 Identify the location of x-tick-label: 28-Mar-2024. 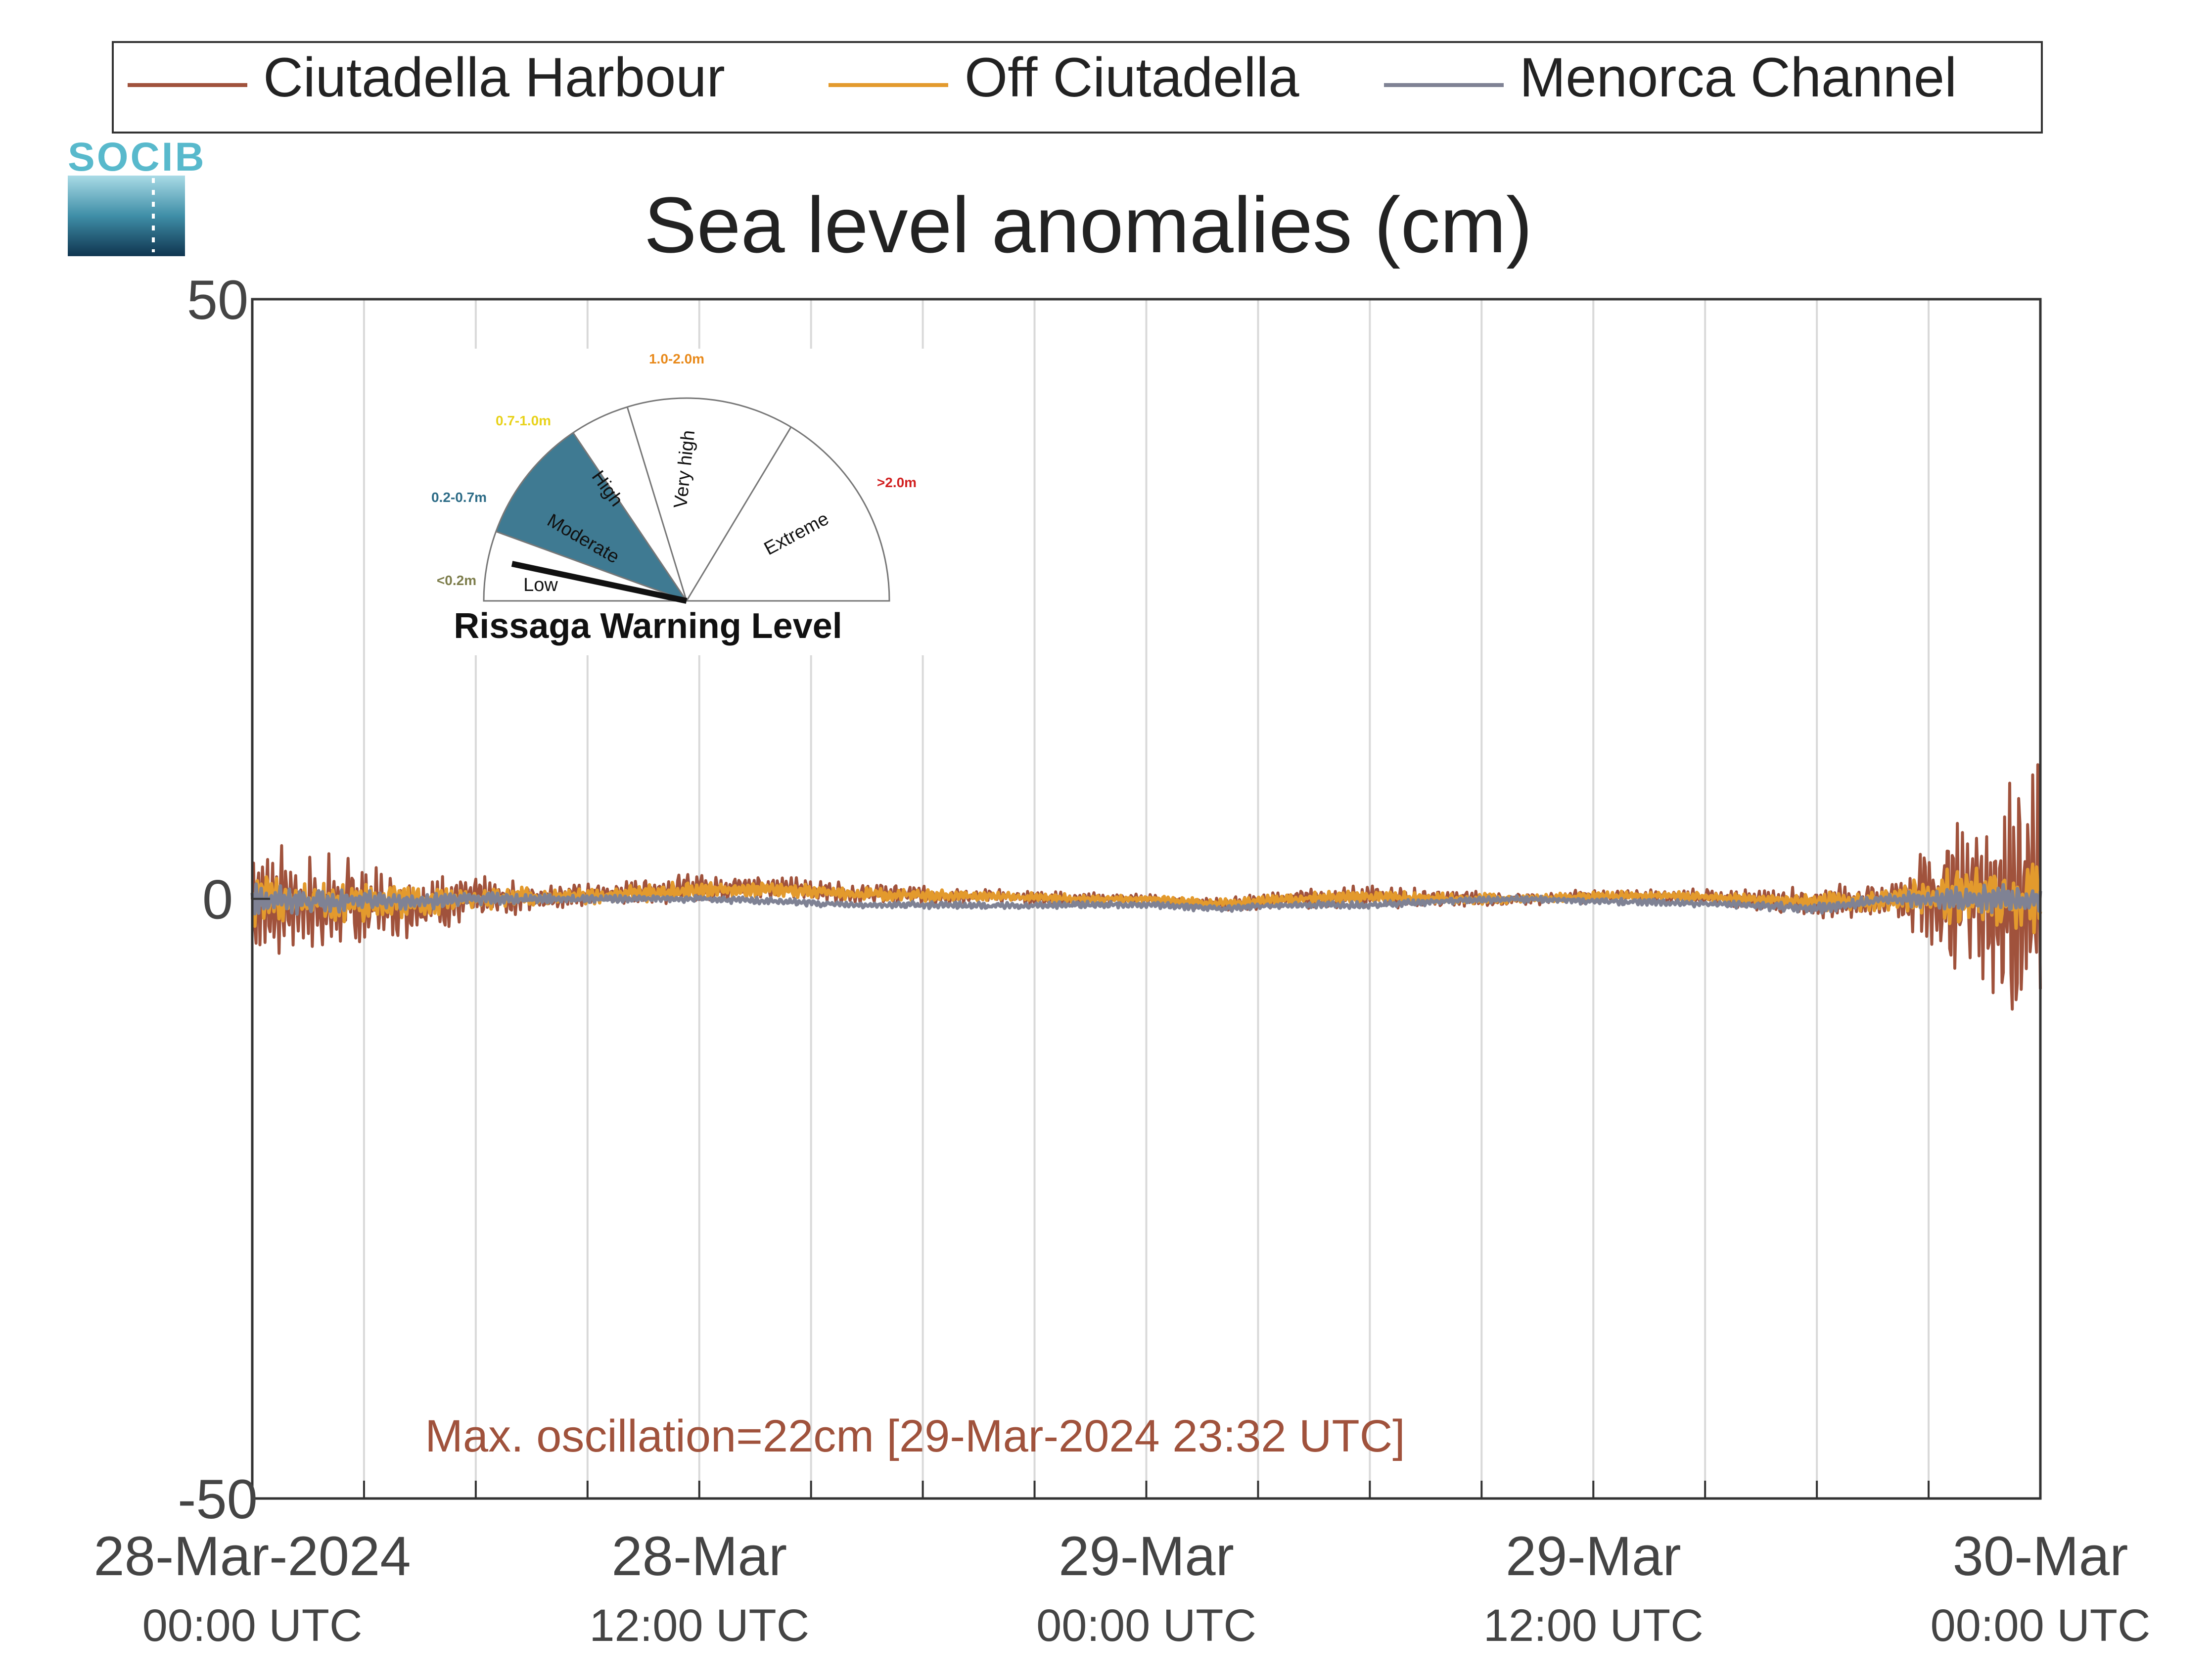
(252, 1556).